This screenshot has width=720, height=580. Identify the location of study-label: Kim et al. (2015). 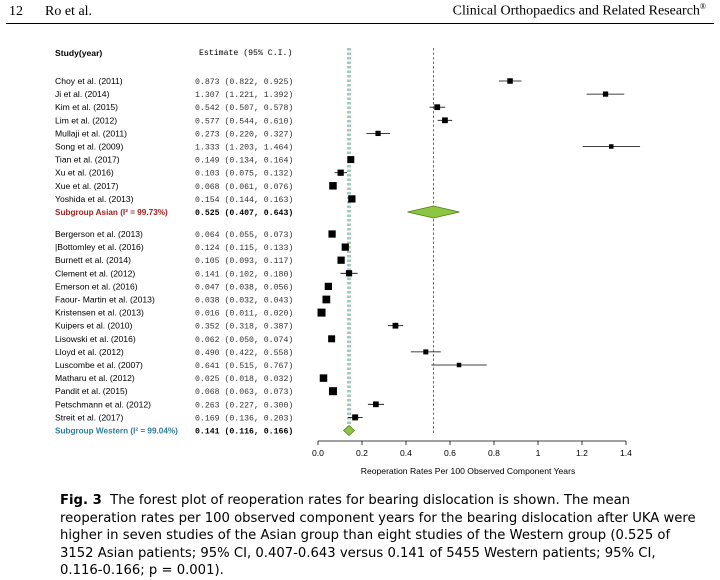
(86, 107).